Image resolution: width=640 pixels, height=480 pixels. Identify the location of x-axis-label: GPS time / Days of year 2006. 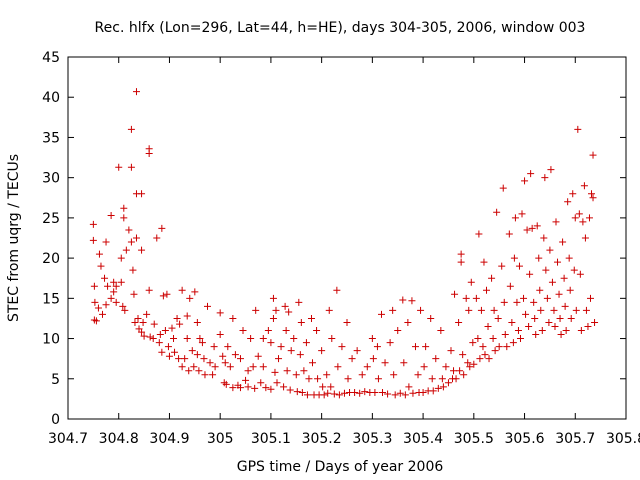
(340, 467).